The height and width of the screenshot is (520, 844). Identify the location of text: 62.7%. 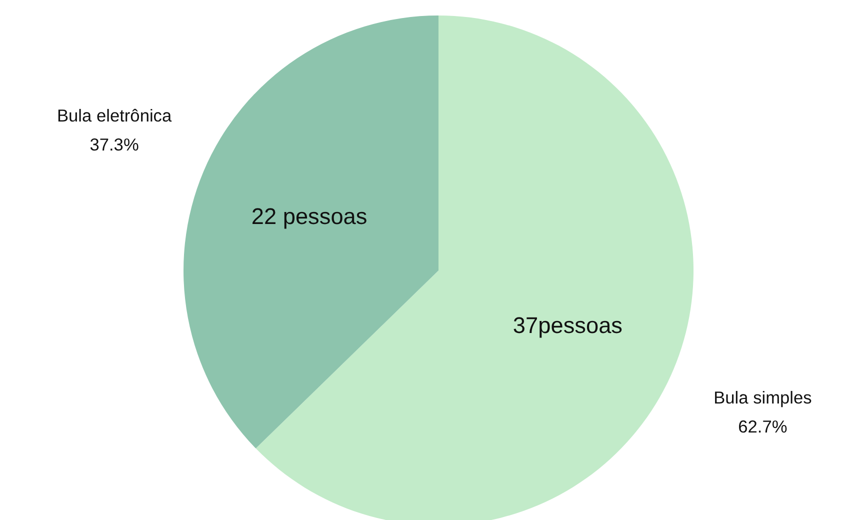
(763, 426).